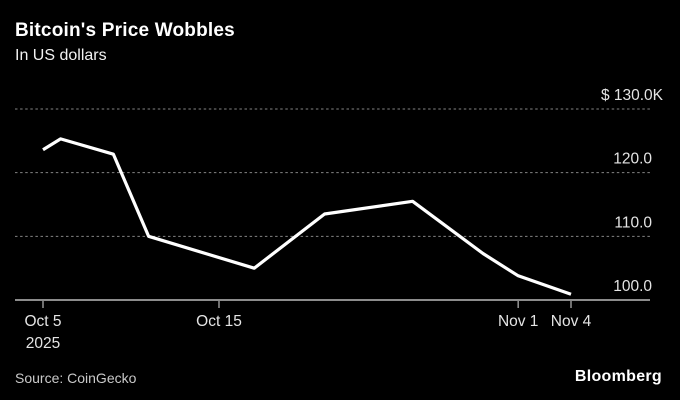  I want to click on y-tick-label: $ 130.0K, so click(632, 95).